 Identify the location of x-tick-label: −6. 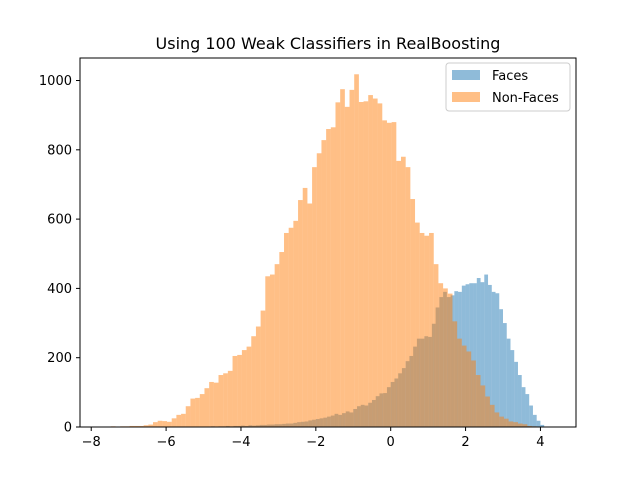
(166, 442).